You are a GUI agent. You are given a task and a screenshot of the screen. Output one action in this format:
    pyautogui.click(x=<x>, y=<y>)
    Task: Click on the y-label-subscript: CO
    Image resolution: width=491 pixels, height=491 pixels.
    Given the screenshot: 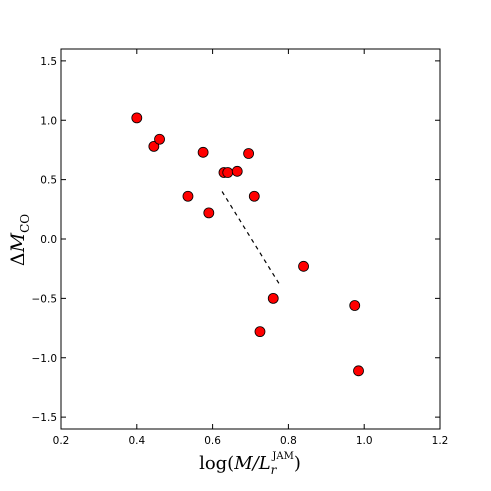 What is the action you would take?
    pyautogui.click(x=25, y=223)
    